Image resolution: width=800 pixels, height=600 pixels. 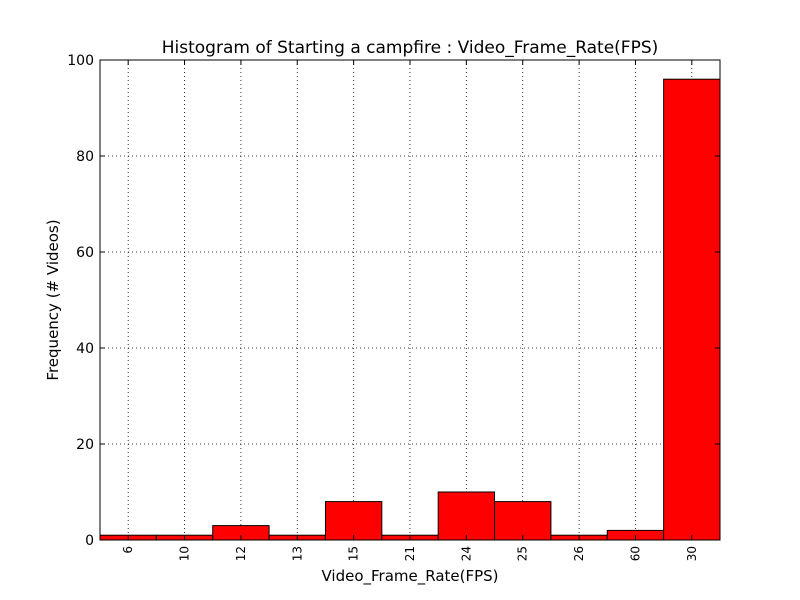 I want to click on x-tick-label: 60, so click(x=635, y=553).